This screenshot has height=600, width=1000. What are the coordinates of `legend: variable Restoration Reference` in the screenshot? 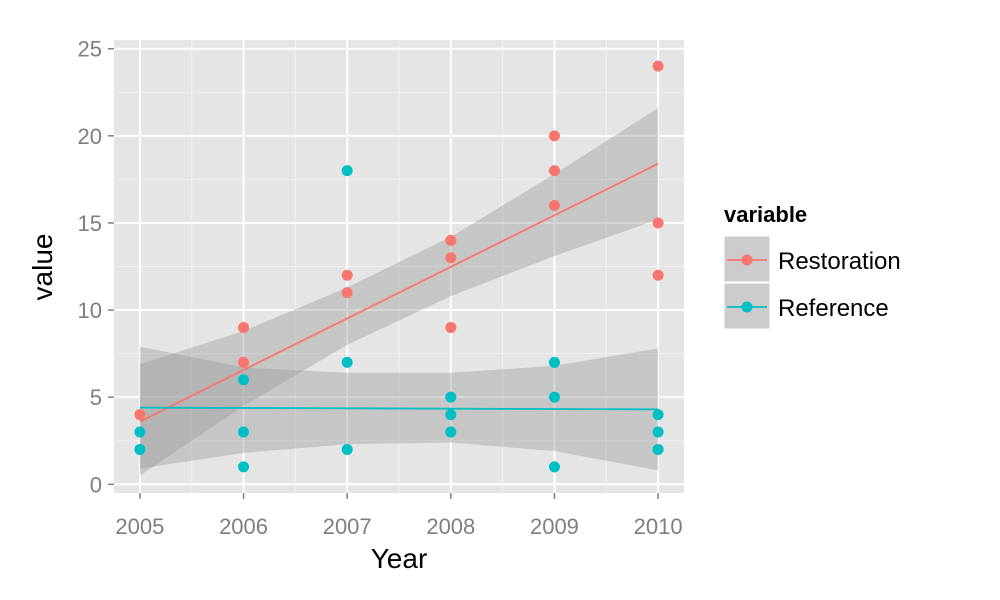 It's located at (812, 266).